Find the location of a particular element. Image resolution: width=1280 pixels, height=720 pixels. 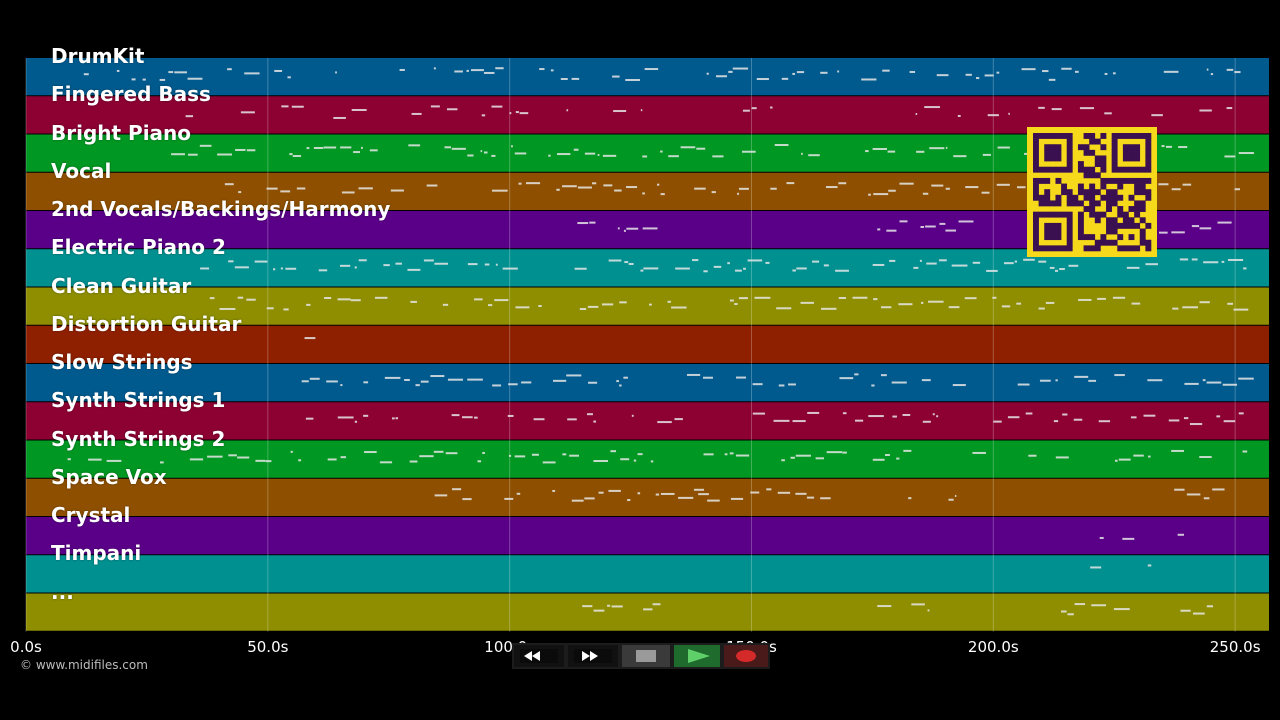

play-button is located at coordinates (697, 656).